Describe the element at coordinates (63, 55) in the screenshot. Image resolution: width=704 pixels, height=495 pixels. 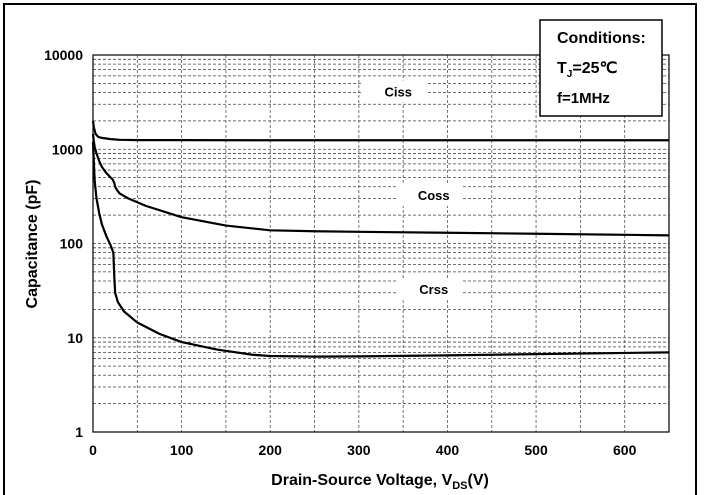
I see `y-tick-label: 10000` at that location.